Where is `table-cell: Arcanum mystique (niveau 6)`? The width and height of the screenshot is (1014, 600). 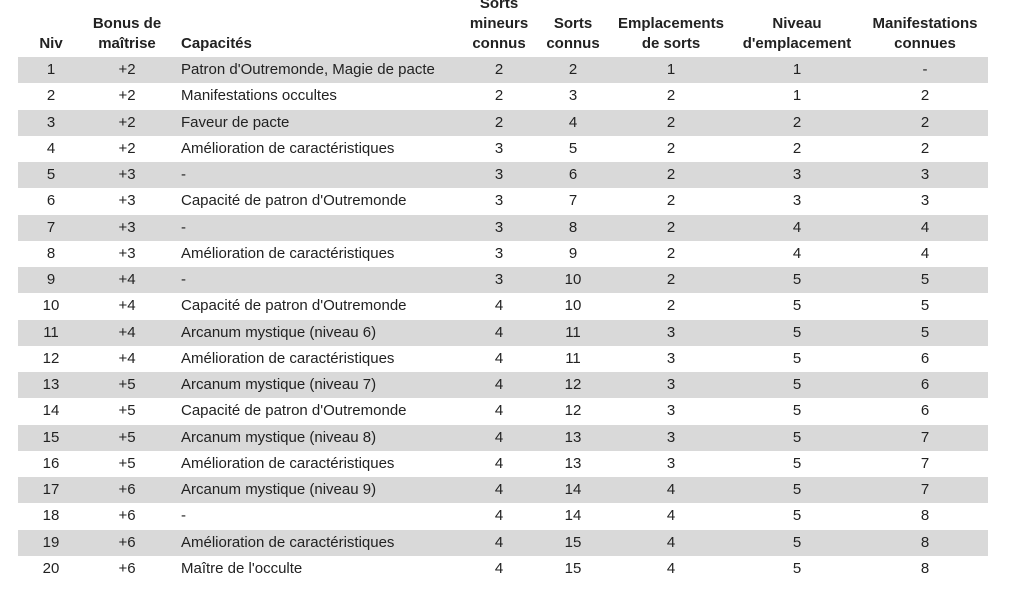 table-cell: Arcanum mystique (niveau 6) is located at coordinates (279, 332).